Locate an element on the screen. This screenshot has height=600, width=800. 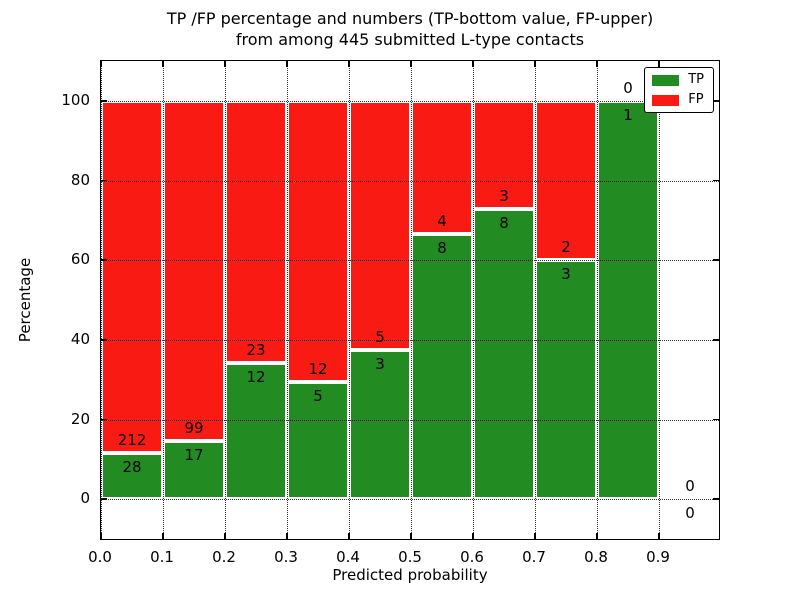
chart-title-line2: from among 445 submitted L-type contacts is located at coordinates (410, 39).